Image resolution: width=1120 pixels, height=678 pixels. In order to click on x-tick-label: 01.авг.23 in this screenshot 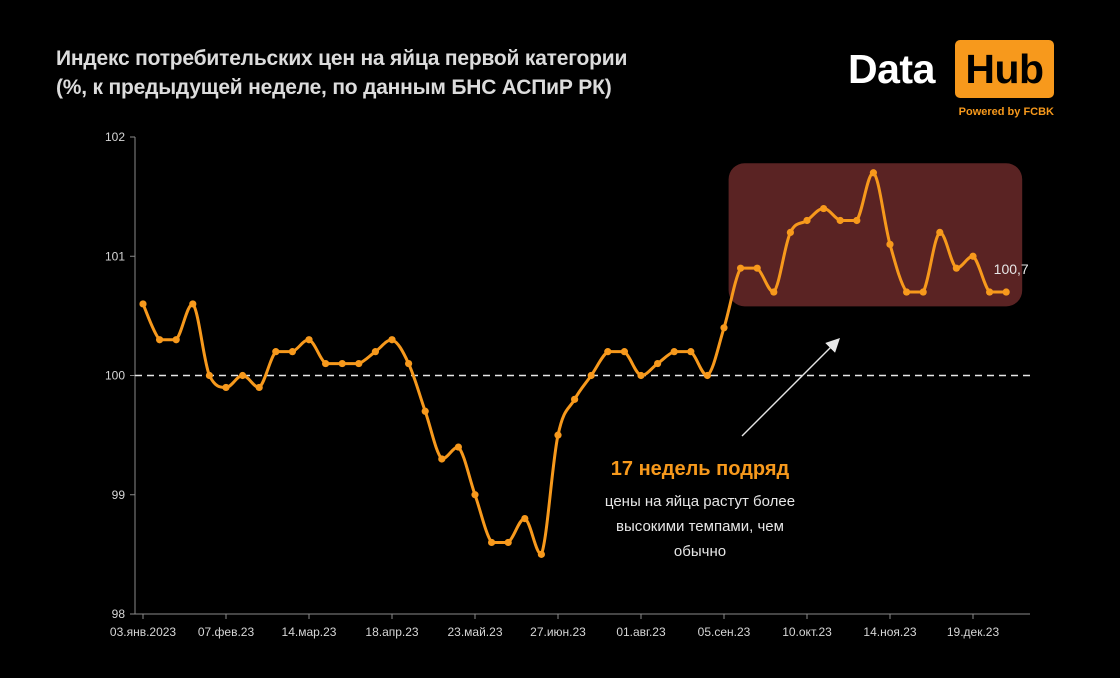, I will do `click(641, 632)`.